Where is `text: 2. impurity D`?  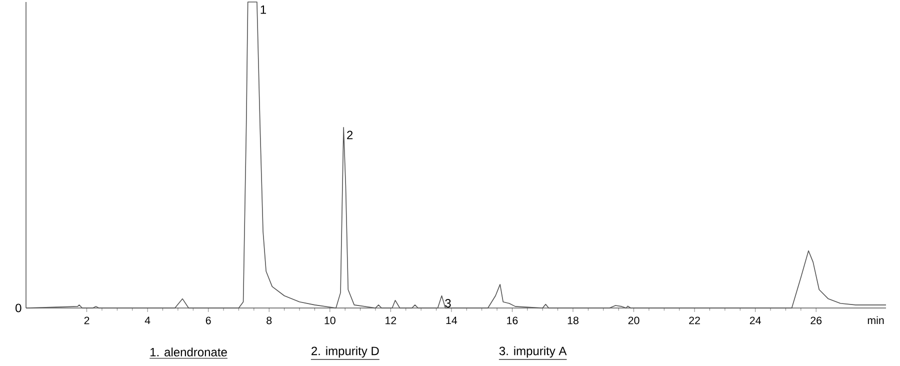
text: 2. impurity D is located at coordinates (345, 352).